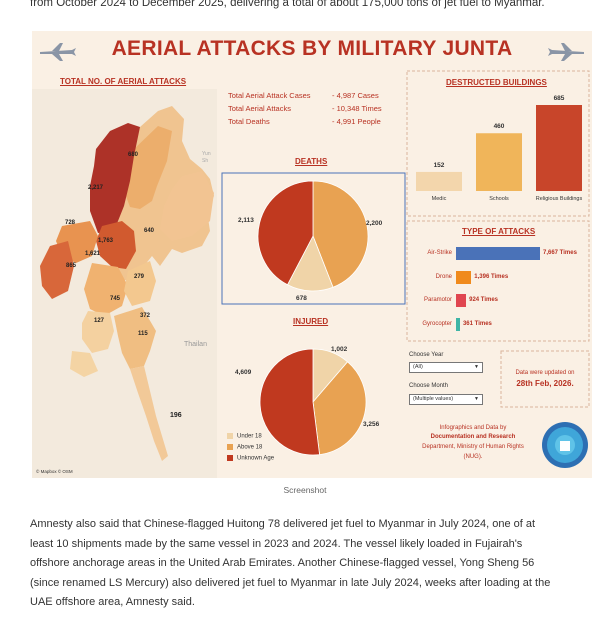  Describe the element at coordinates (339, 349) in the screenshot. I see `injured-value-under18: 1,002` at that location.